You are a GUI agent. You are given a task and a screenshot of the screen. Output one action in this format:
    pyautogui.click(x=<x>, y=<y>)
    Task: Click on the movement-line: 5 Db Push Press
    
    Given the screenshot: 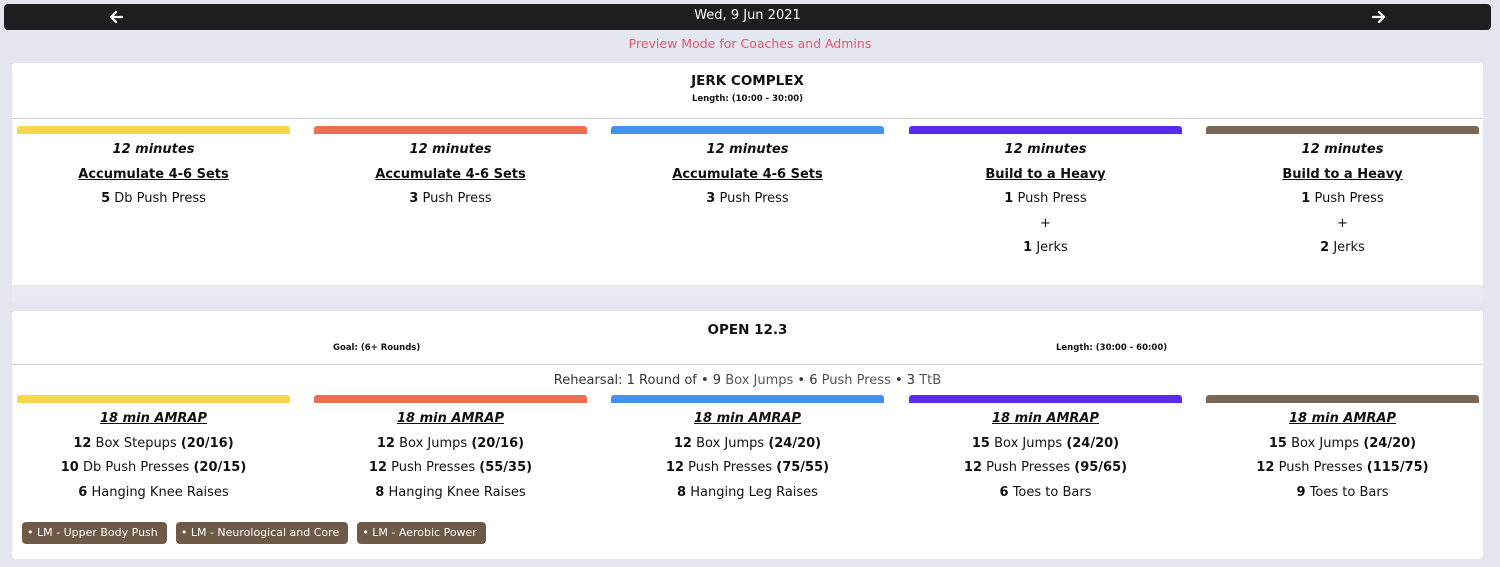 What is the action you would take?
    pyautogui.click(x=153, y=199)
    